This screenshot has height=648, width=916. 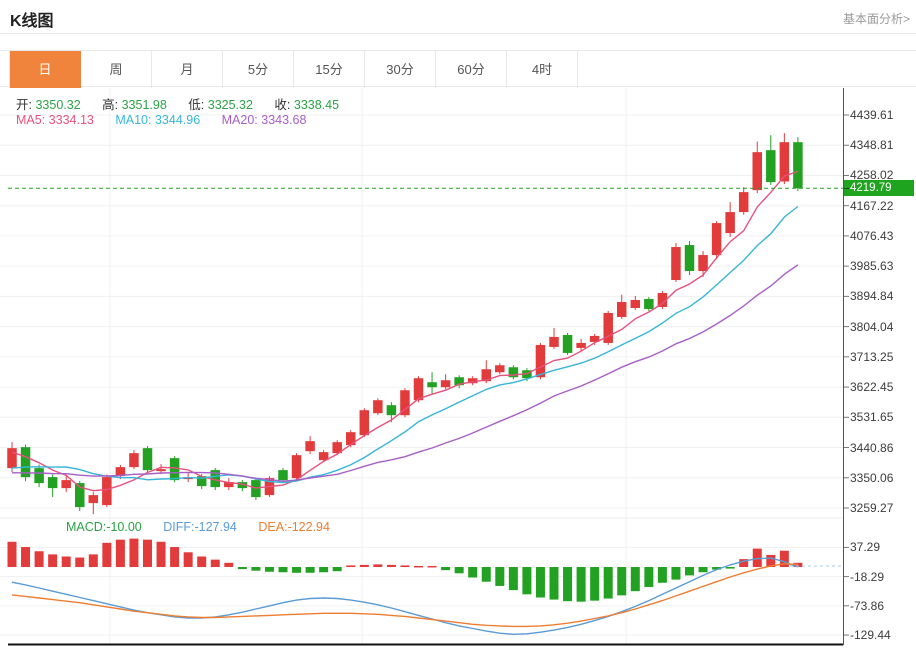 What do you see at coordinates (872, 205) in the screenshot?
I see `y-axis-label: 4167.22` at bounding box center [872, 205].